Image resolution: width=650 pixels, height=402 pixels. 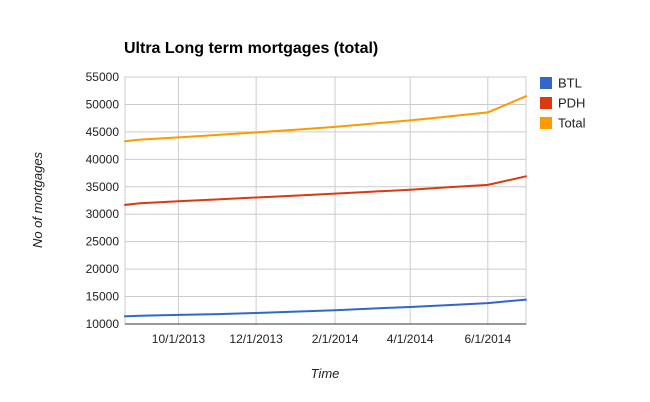 I want to click on x-tick-label: 2/1/2014, so click(x=335, y=339).